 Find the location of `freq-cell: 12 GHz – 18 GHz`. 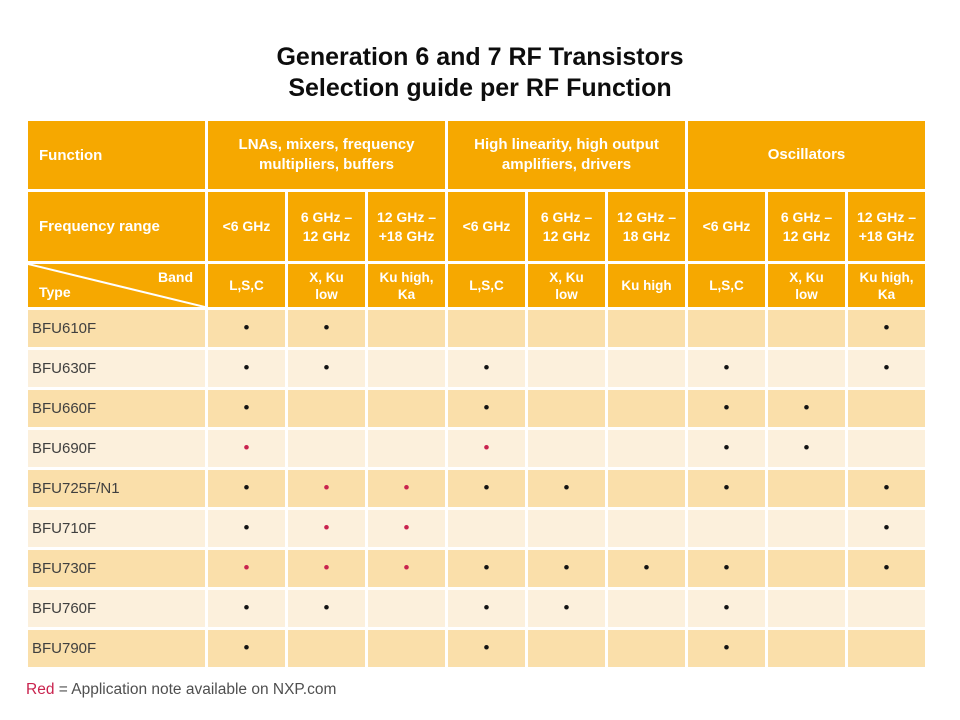

freq-cell: 12 GHz – 18 GHz is located at coordinates (647, 226).